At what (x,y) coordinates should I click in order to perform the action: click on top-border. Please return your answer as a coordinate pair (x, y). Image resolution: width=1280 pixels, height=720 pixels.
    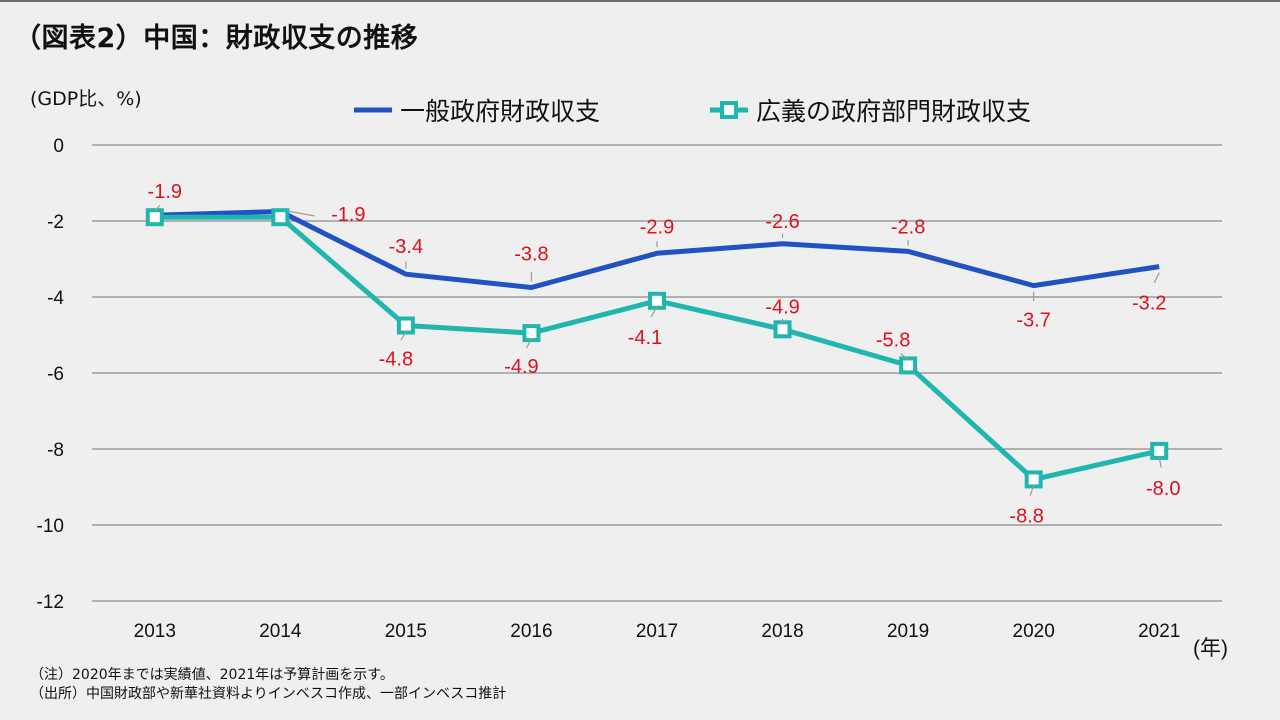
    Looking at the image, I should click on (640, 1).